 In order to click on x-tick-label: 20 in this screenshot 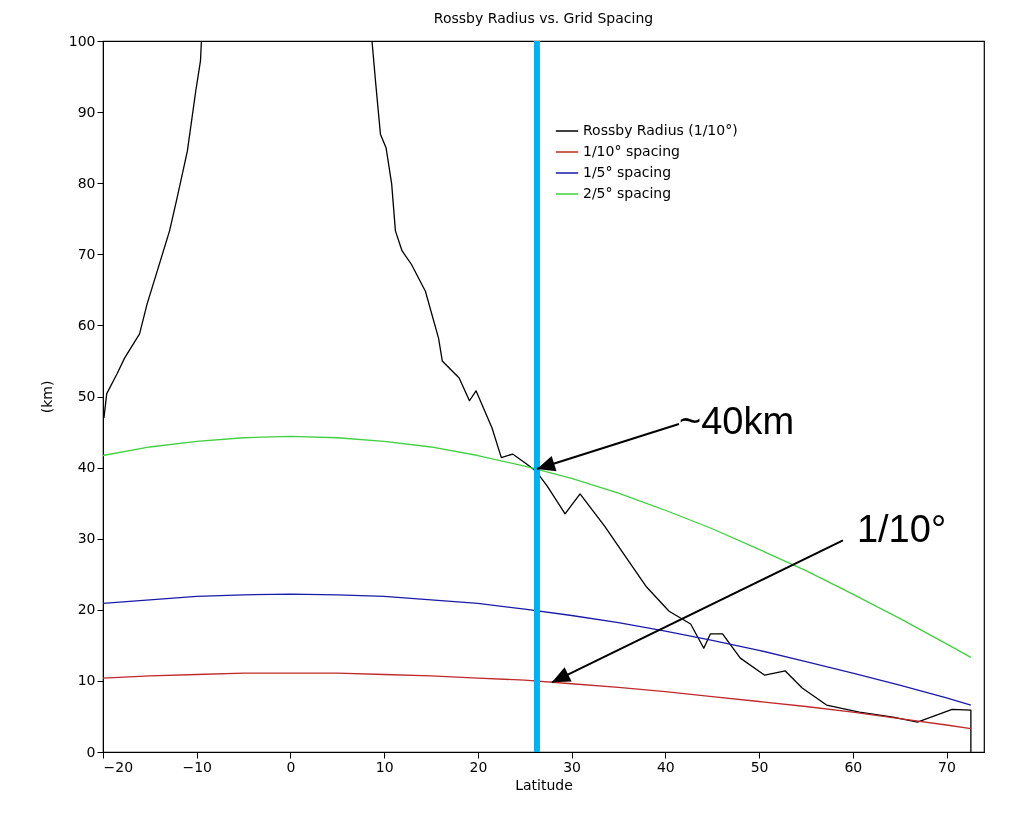, I will do `click(478, 766)`.